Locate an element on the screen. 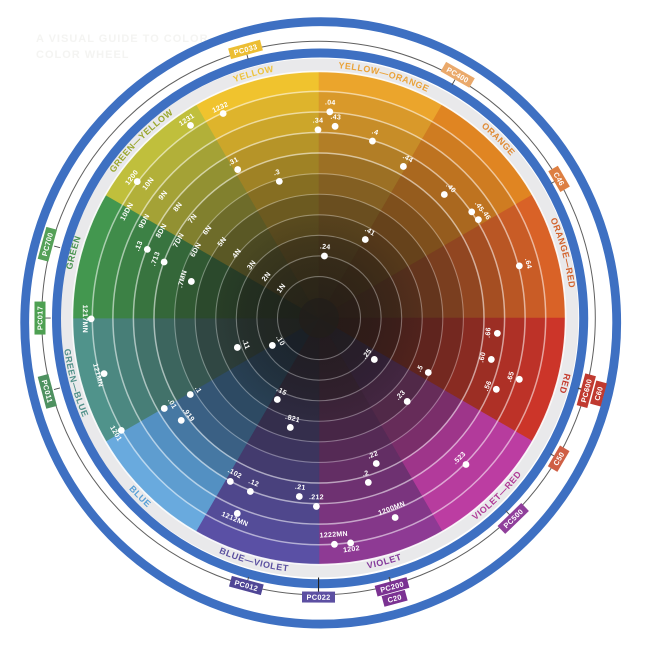  svg-text: .212 is located at coordinates (316, 497).